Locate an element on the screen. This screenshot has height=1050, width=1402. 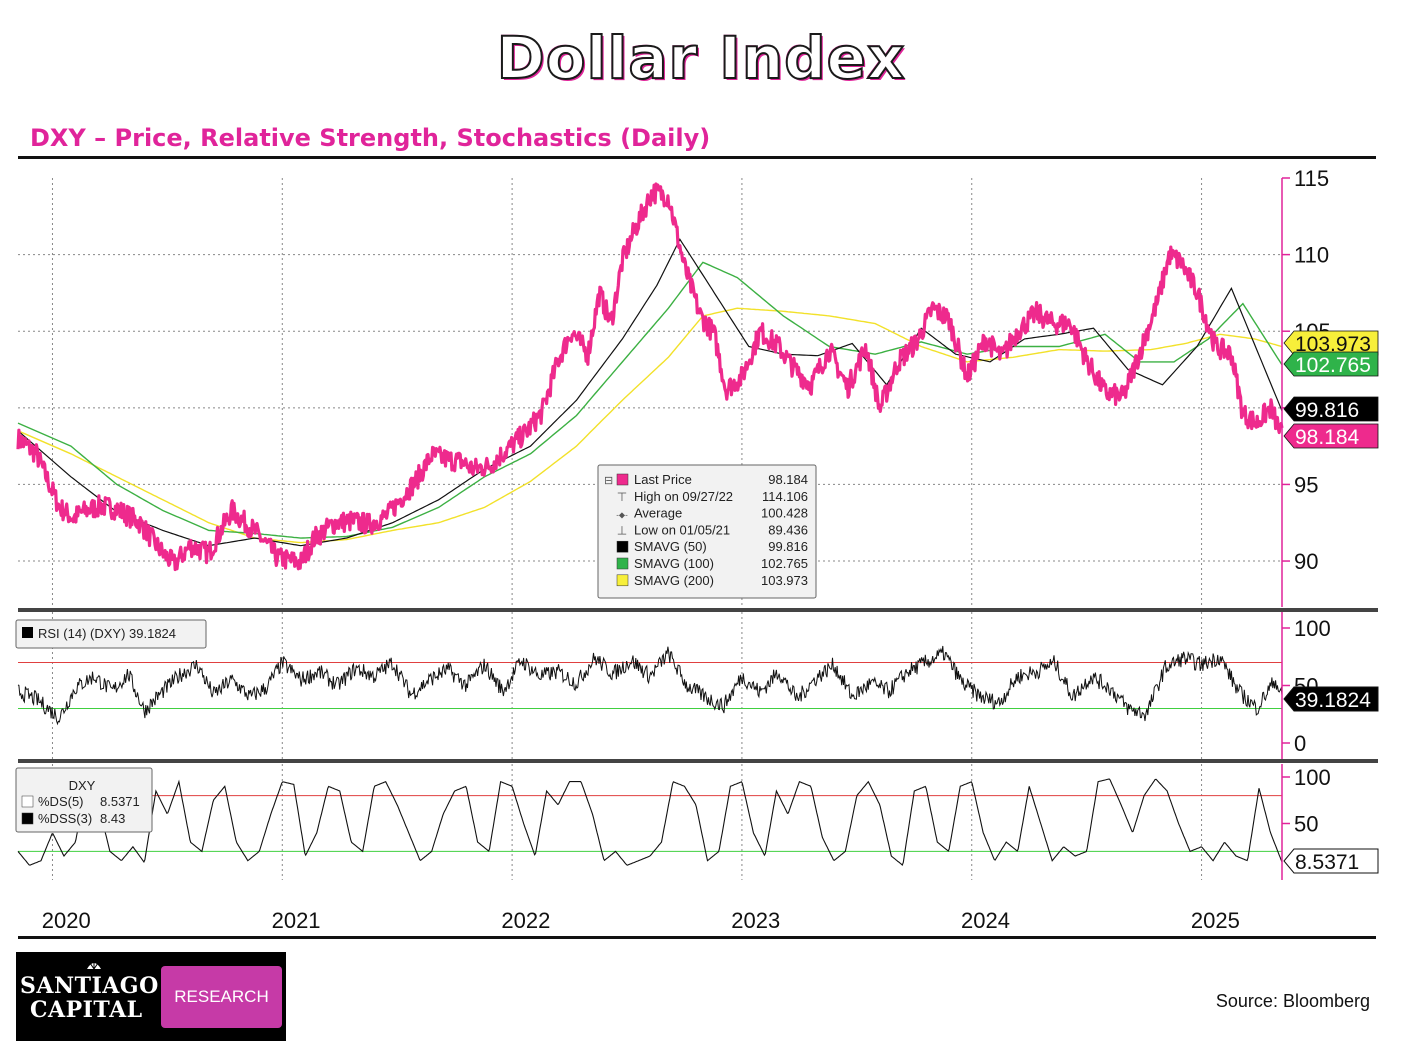
legend-label: Average is located at coordinates (658, 513).